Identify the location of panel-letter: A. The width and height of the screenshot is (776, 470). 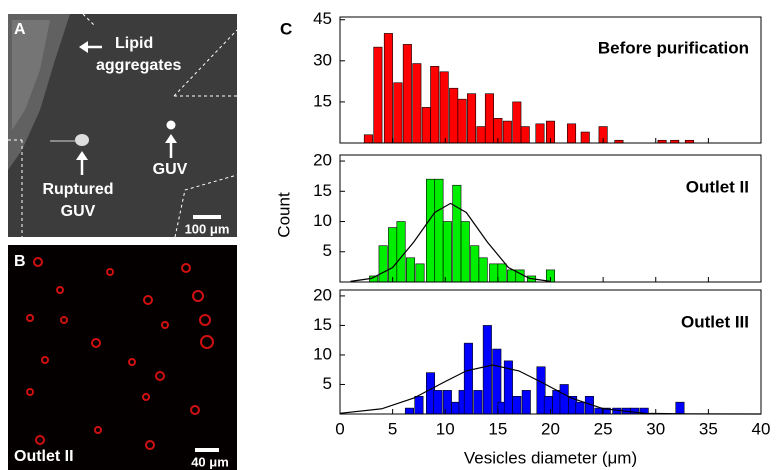
(20, 29).